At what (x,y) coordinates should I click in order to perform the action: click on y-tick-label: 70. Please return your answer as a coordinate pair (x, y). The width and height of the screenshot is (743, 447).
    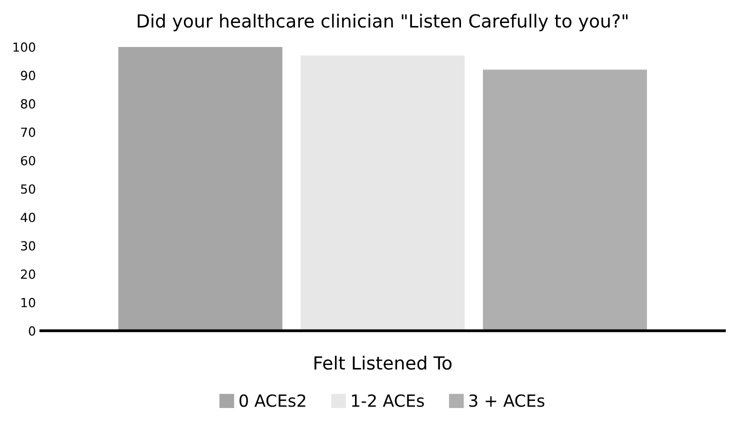
    Looking at the image, I should click on (28, 133).